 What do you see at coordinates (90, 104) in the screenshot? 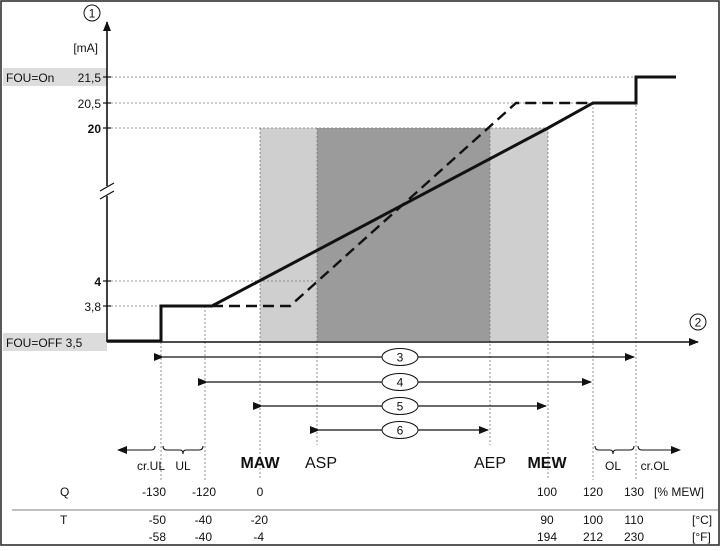
I see `y-label-20-5: 20,5` at bounding box center [90, 104].